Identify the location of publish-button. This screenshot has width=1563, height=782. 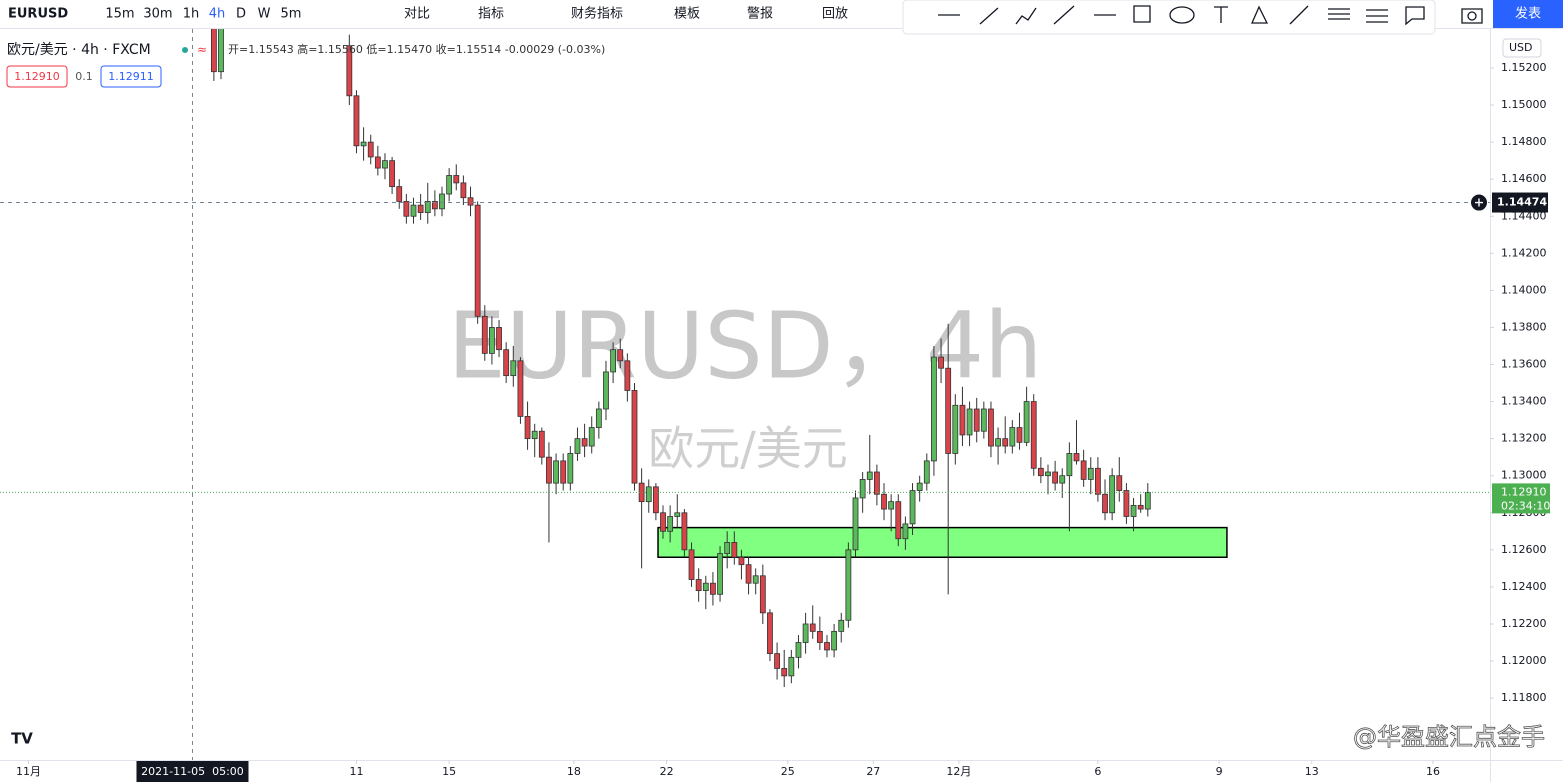
(1528, 14).